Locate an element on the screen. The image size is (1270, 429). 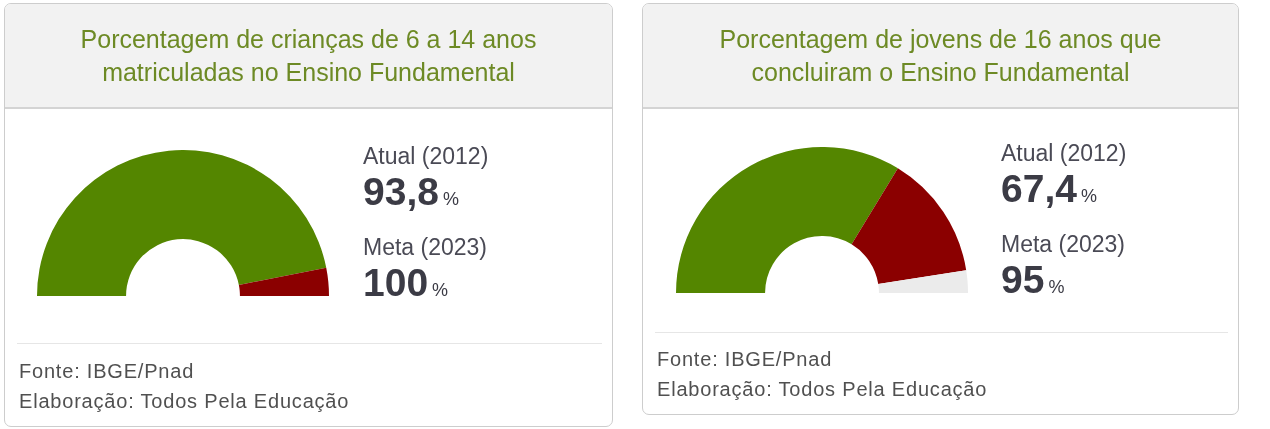
chart-title: Porcentagem de crianças de 6 a 14 anos matriculadas no Ensino Fundamental is located at coordinates (308, 55).